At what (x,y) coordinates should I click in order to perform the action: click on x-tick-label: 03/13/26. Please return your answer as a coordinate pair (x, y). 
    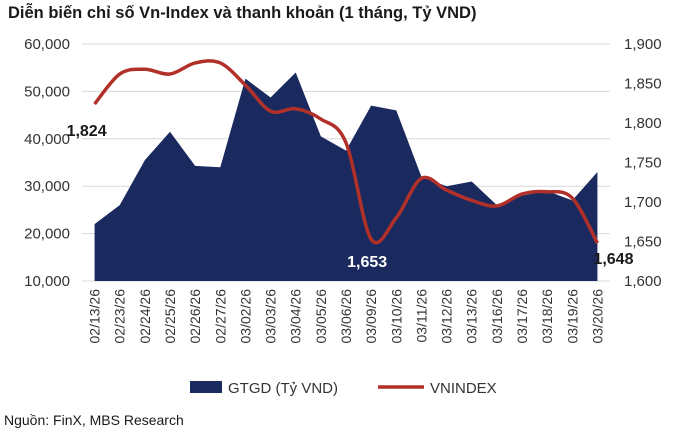
    Looking at the image, I should click on (472, 316).